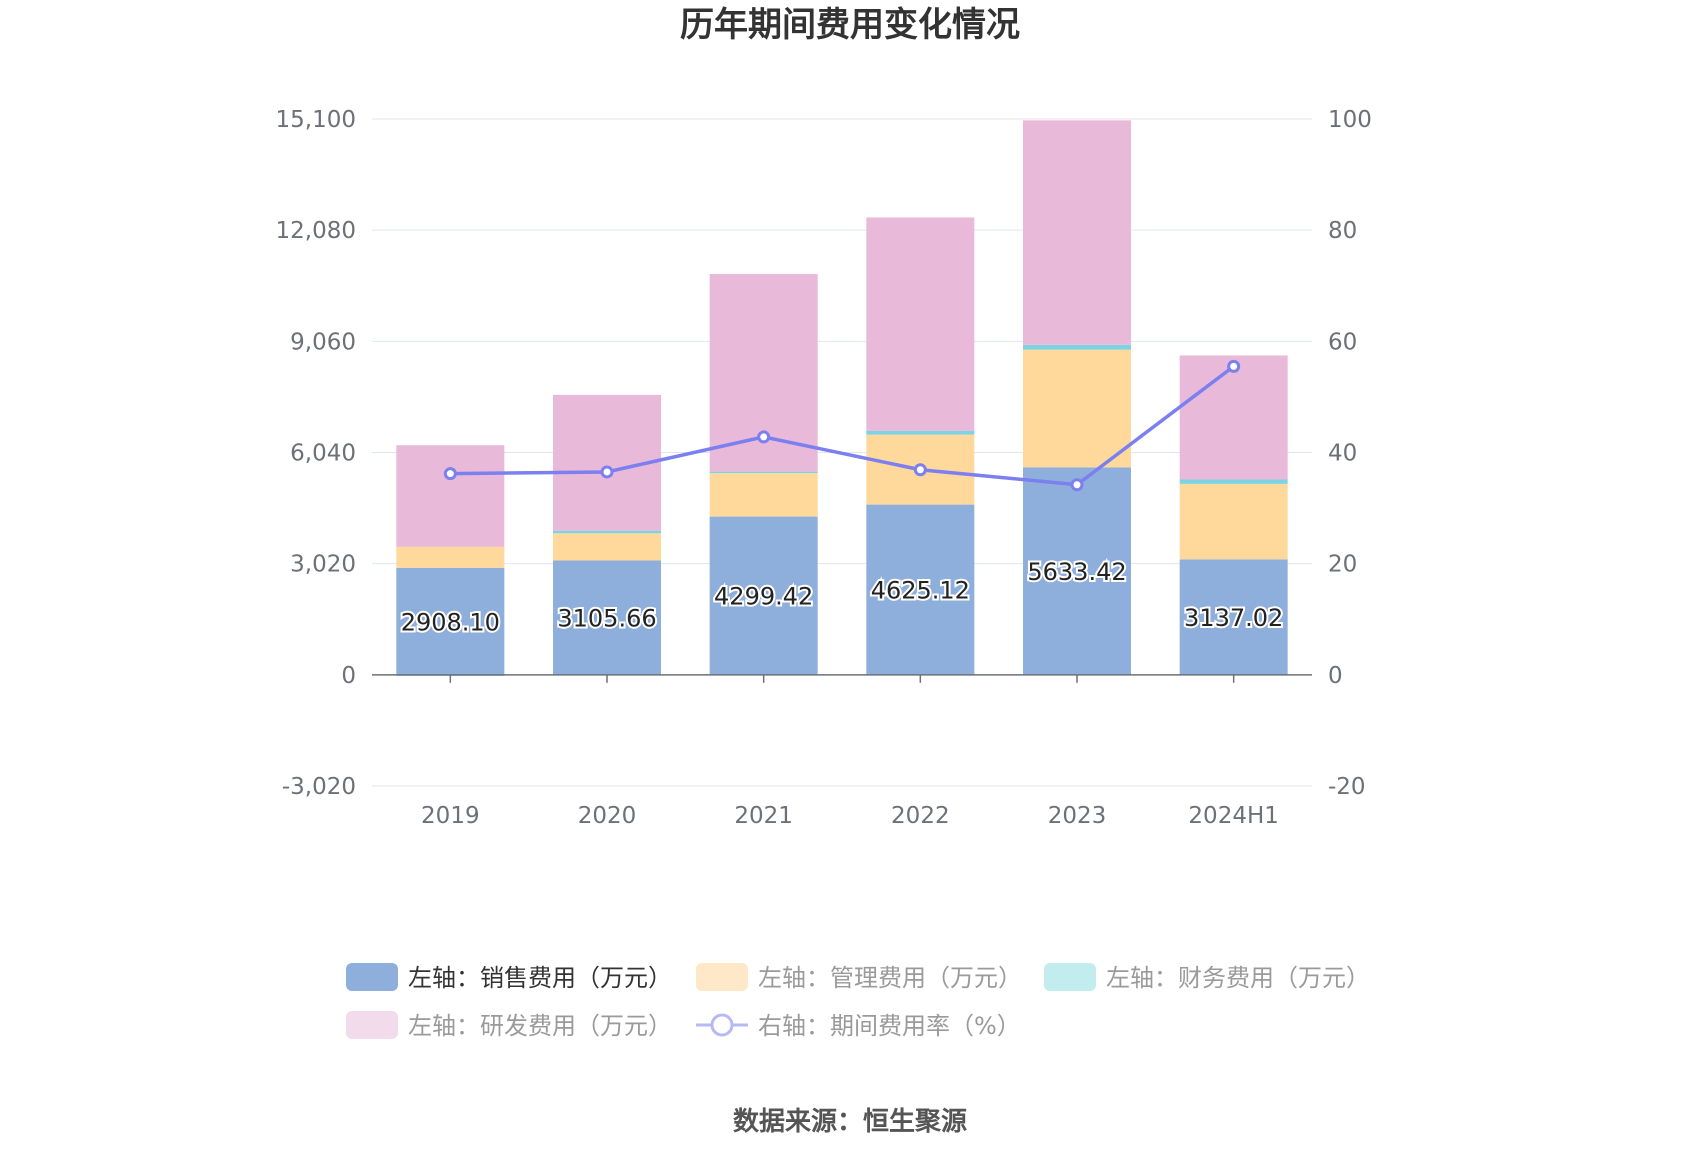  Describe the element at coordinates (323, 454) in the screenshot. I see `left-tick-label: 6,040` at that location.